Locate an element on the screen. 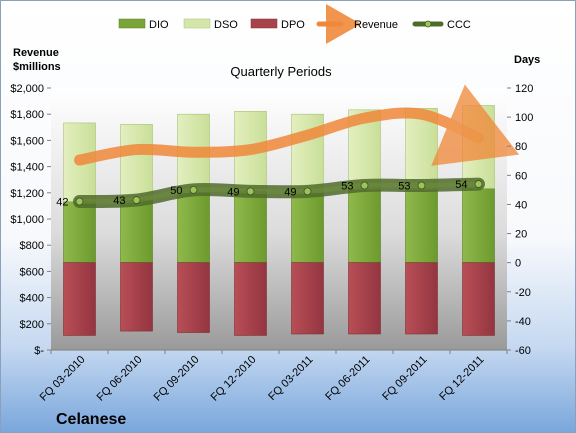  ccc-data-label: 54 is located at coordinates (461, 185).